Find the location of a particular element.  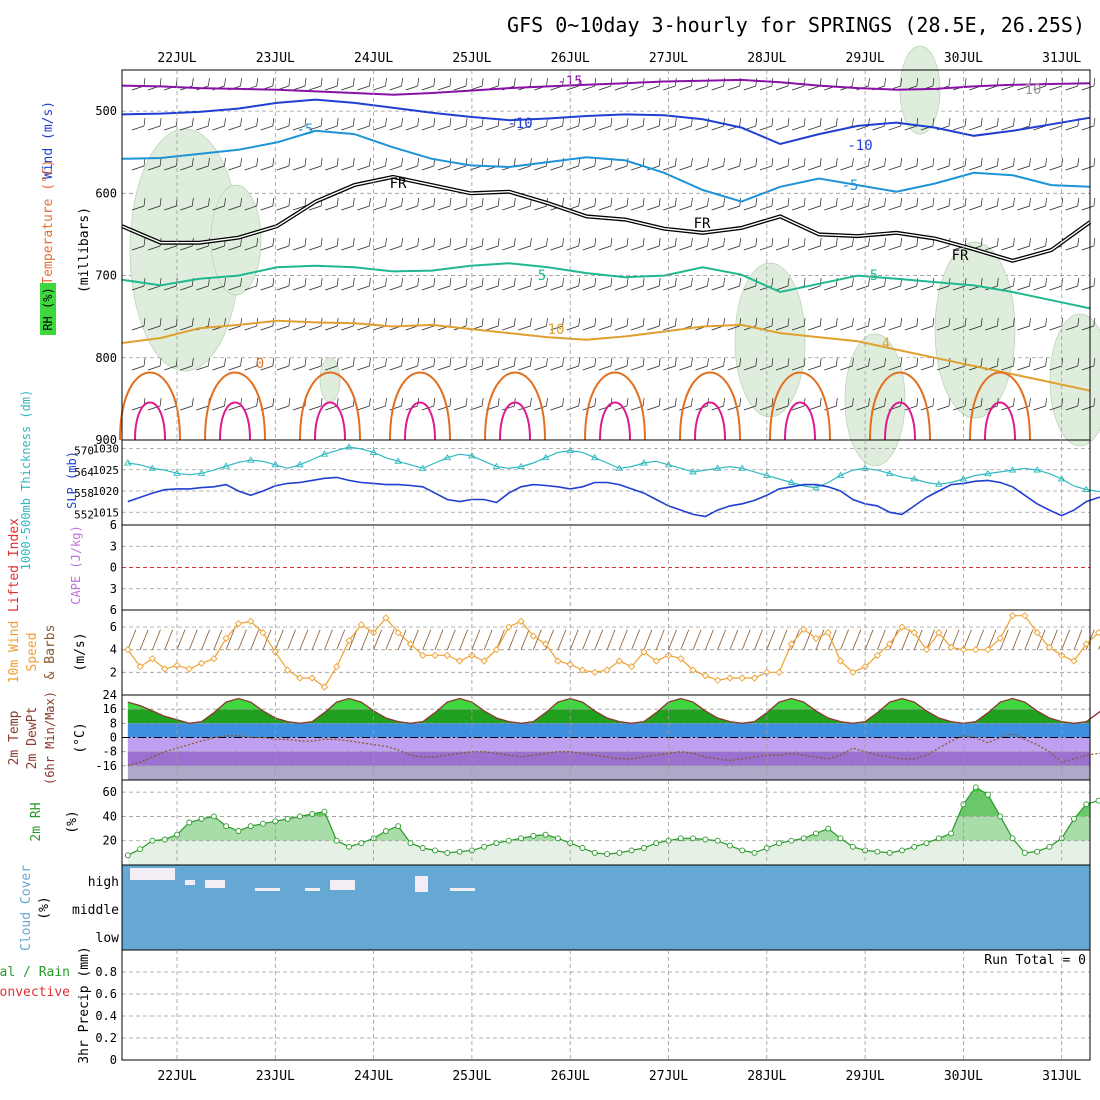

thickness-marker is located at coordinates (1037, 469).